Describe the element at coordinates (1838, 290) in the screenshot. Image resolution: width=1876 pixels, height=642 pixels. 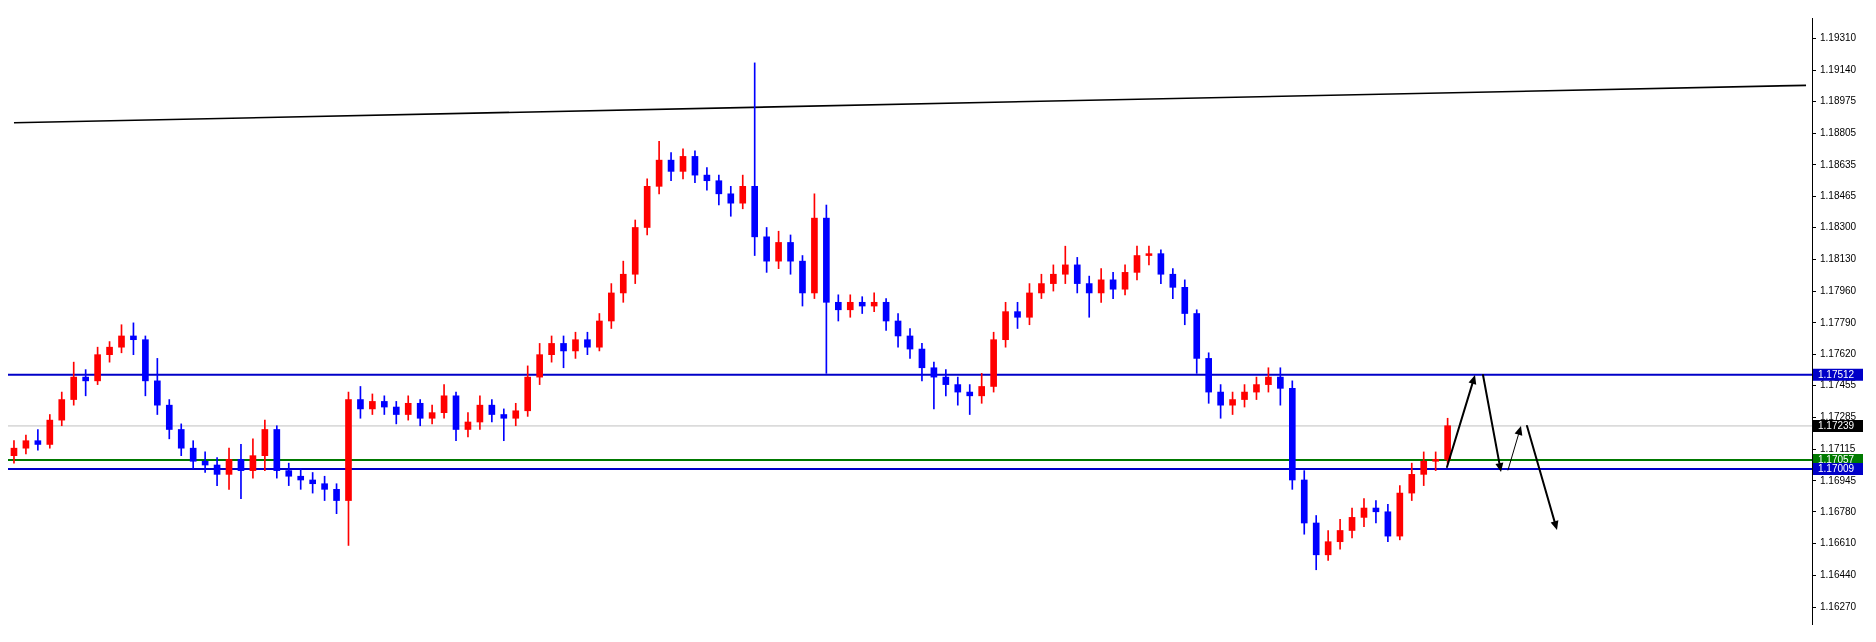
I see `y-tick-label: 1.17960` at that location.